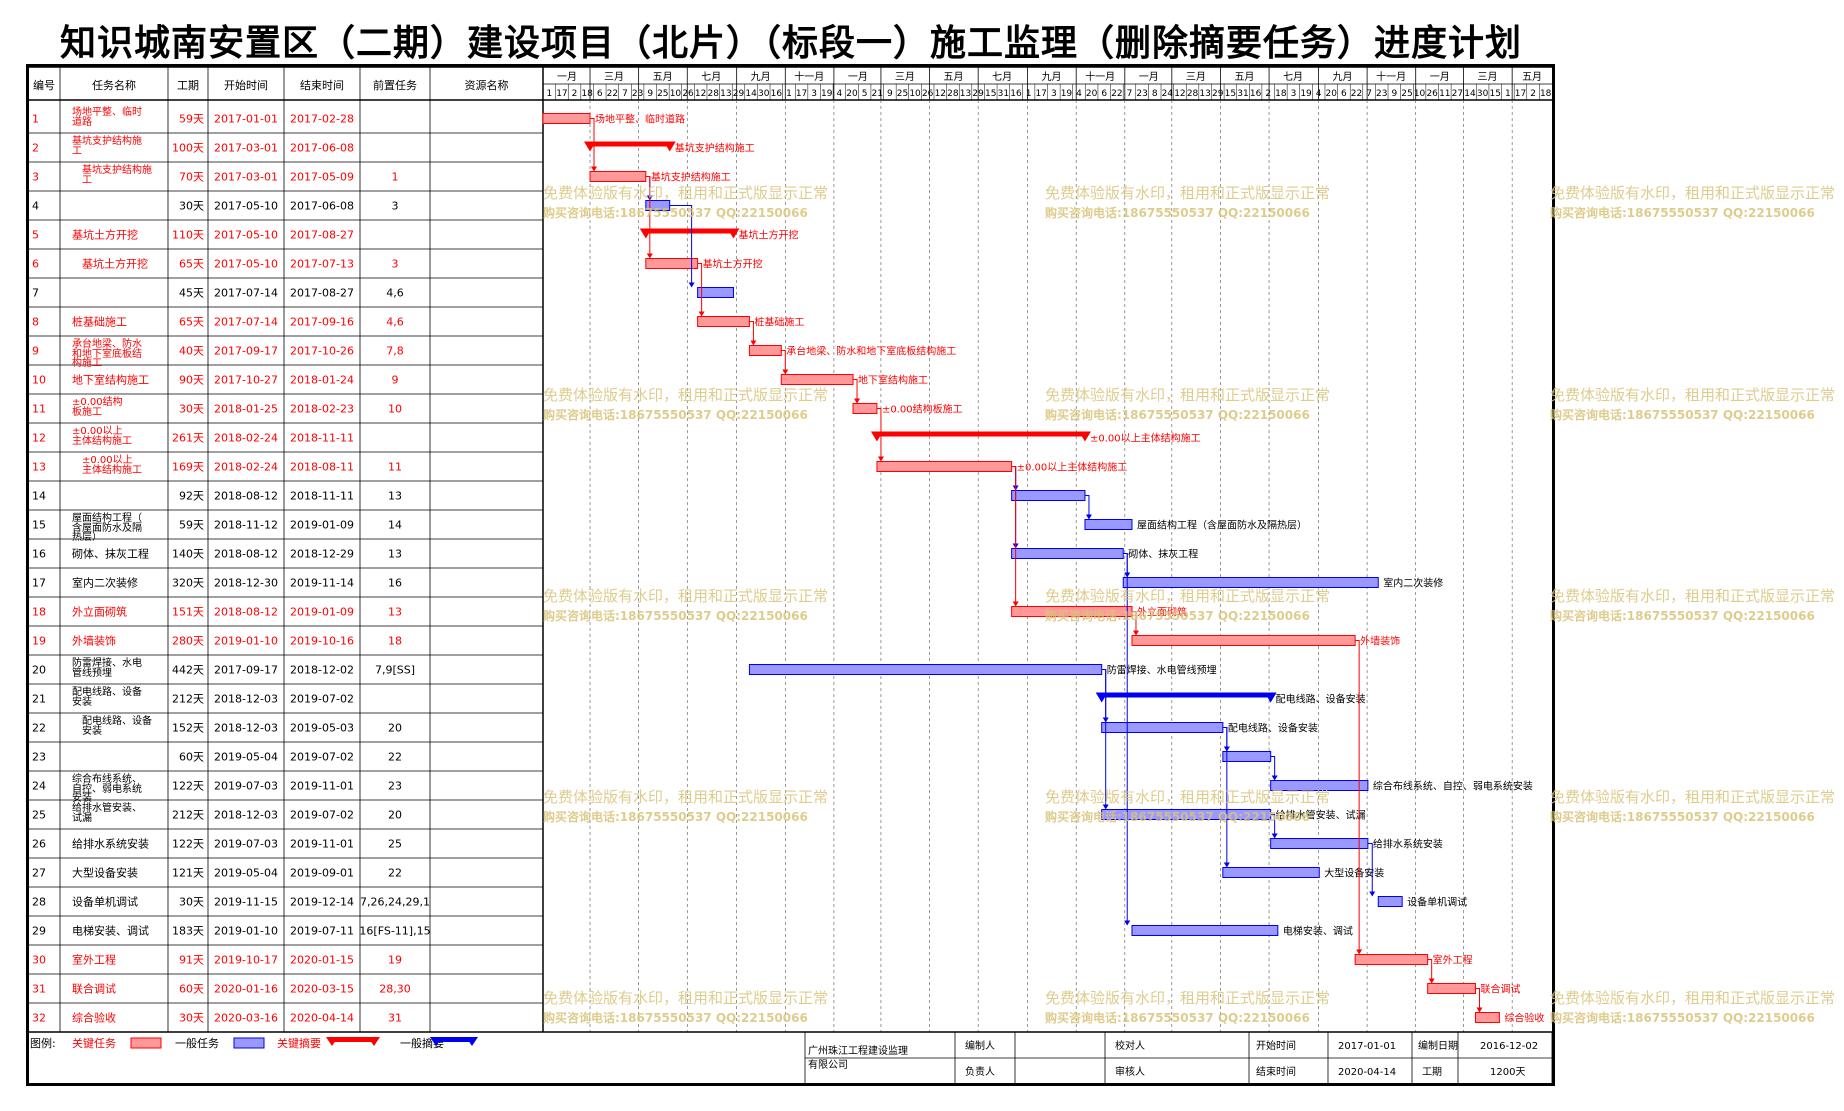  What do you see at coordinates (322, 235) in the screenshot?
I see `task-end: 2017-08-27` at bounding box center [322, 235].